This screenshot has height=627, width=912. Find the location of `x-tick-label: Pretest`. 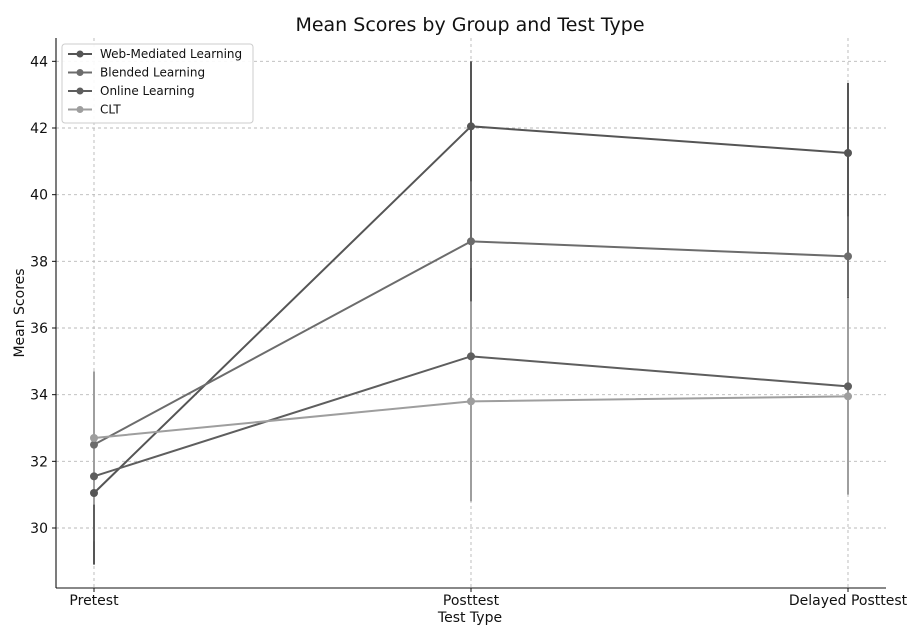

x-tick-label: Pretest is located at coordinates (94, 601).